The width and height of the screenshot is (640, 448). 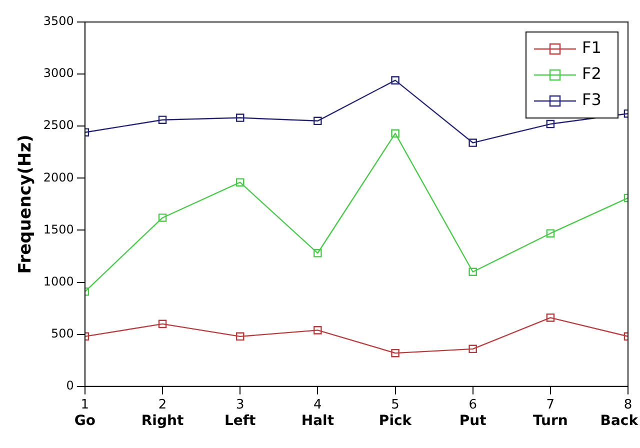 What do you see at coordinates (240, 405) in the screenshot?
I see `x-tick-label: 3` at bounding box center [240, 405].